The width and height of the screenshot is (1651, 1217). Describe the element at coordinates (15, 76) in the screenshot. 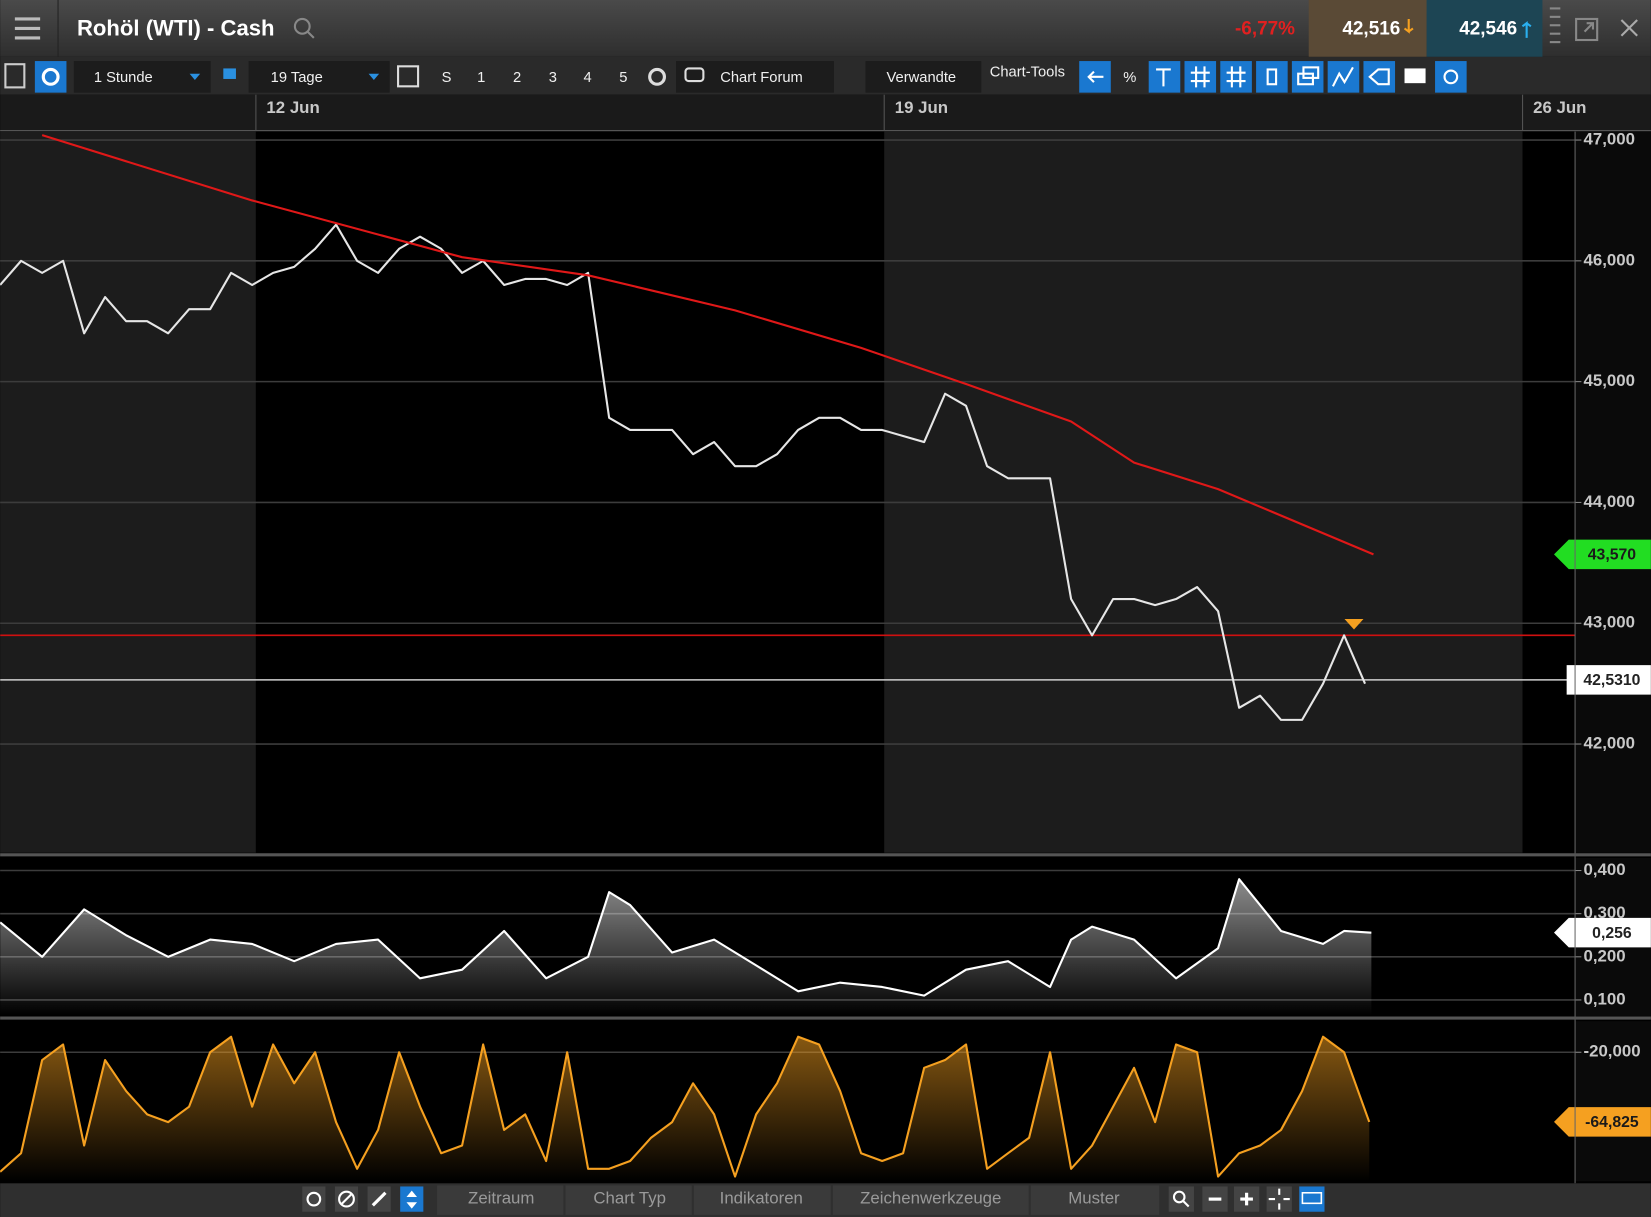

I see `list-button` at that location.